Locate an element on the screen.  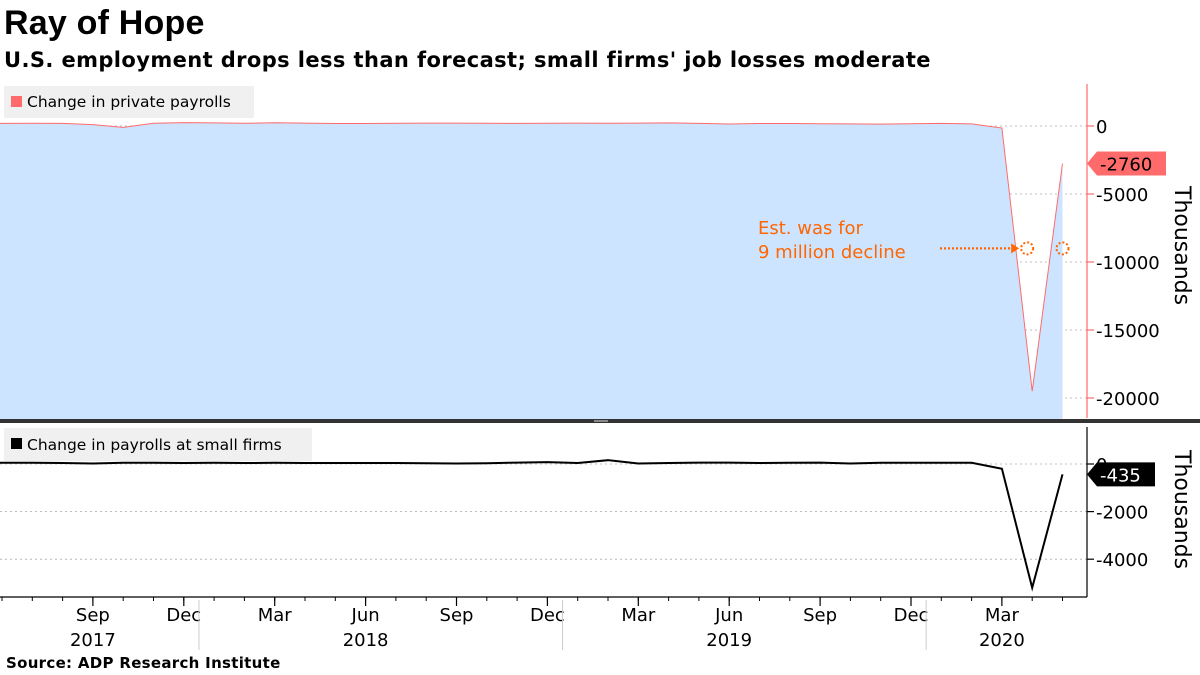
bottom-legend-box is located at coordinates (158, 444).